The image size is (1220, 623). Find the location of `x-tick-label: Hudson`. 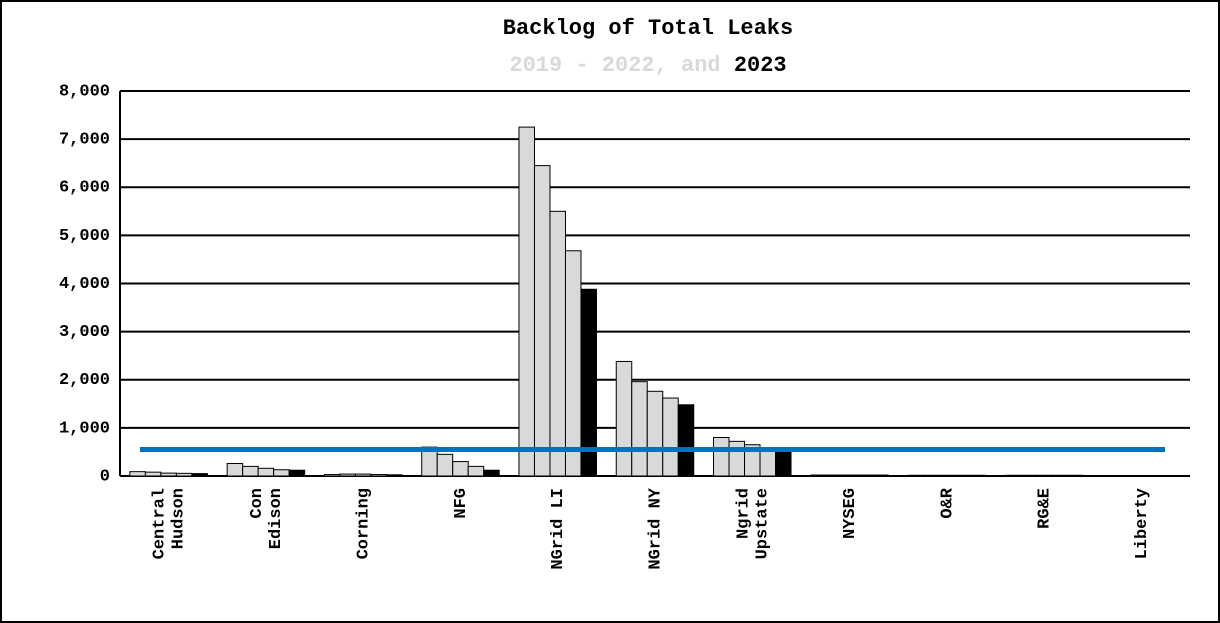

x-tick-label: Hudson is located at coordinates (179, 518).